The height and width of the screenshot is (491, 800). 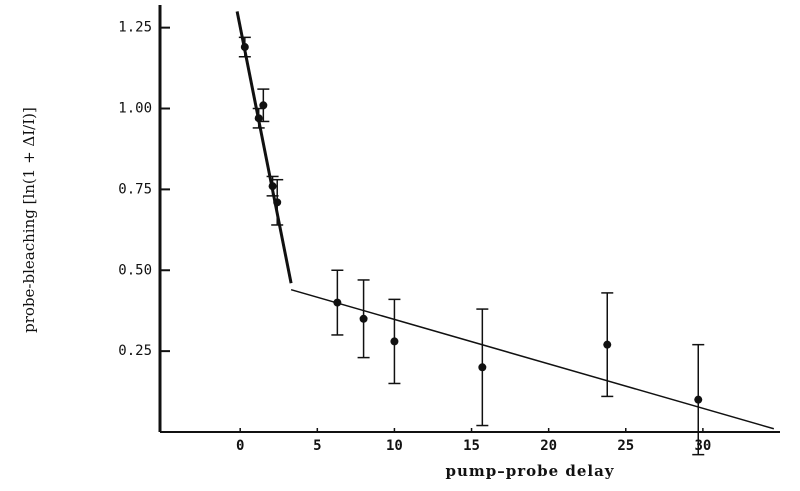 I want to click on x-tick-label: 10, so click(x=394, y=446).